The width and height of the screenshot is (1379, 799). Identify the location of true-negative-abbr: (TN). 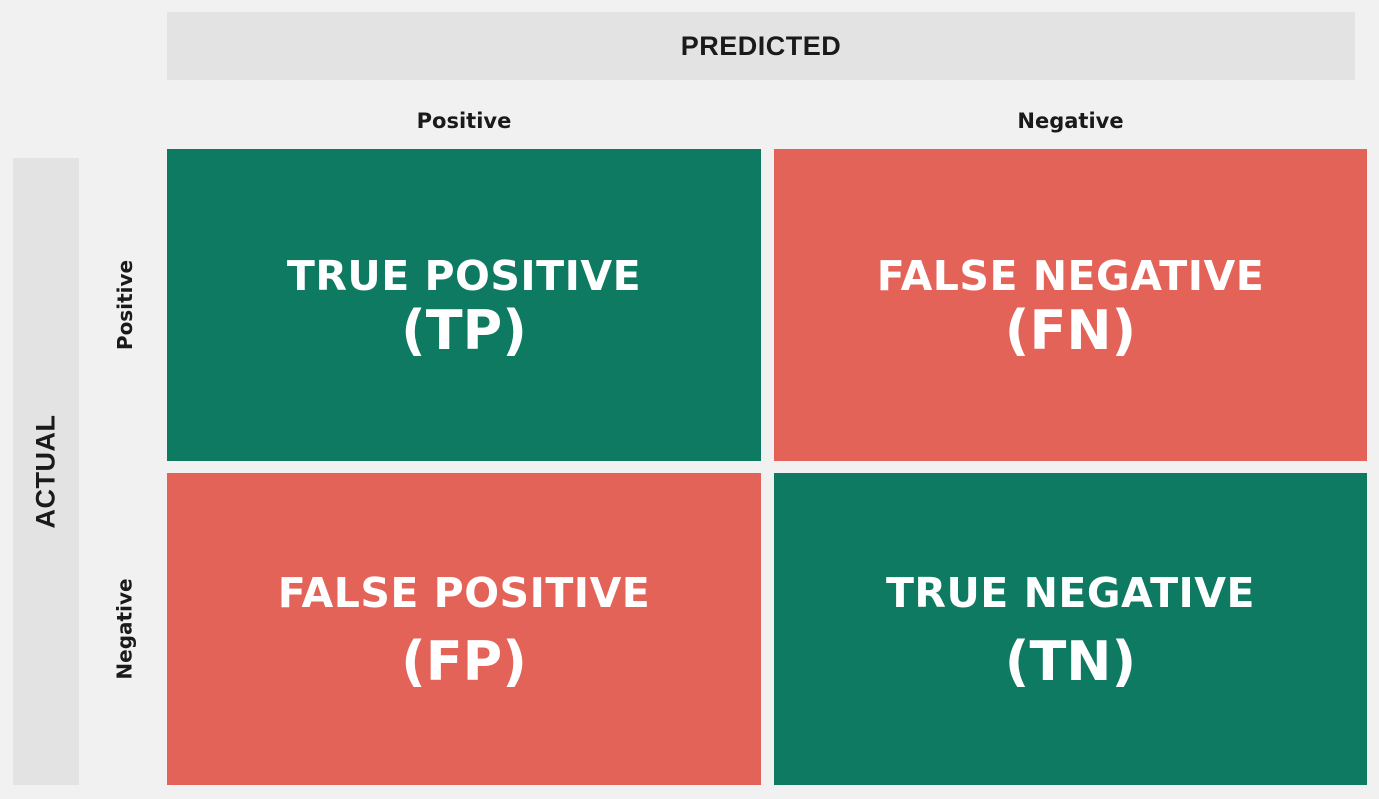
(1070, 662).